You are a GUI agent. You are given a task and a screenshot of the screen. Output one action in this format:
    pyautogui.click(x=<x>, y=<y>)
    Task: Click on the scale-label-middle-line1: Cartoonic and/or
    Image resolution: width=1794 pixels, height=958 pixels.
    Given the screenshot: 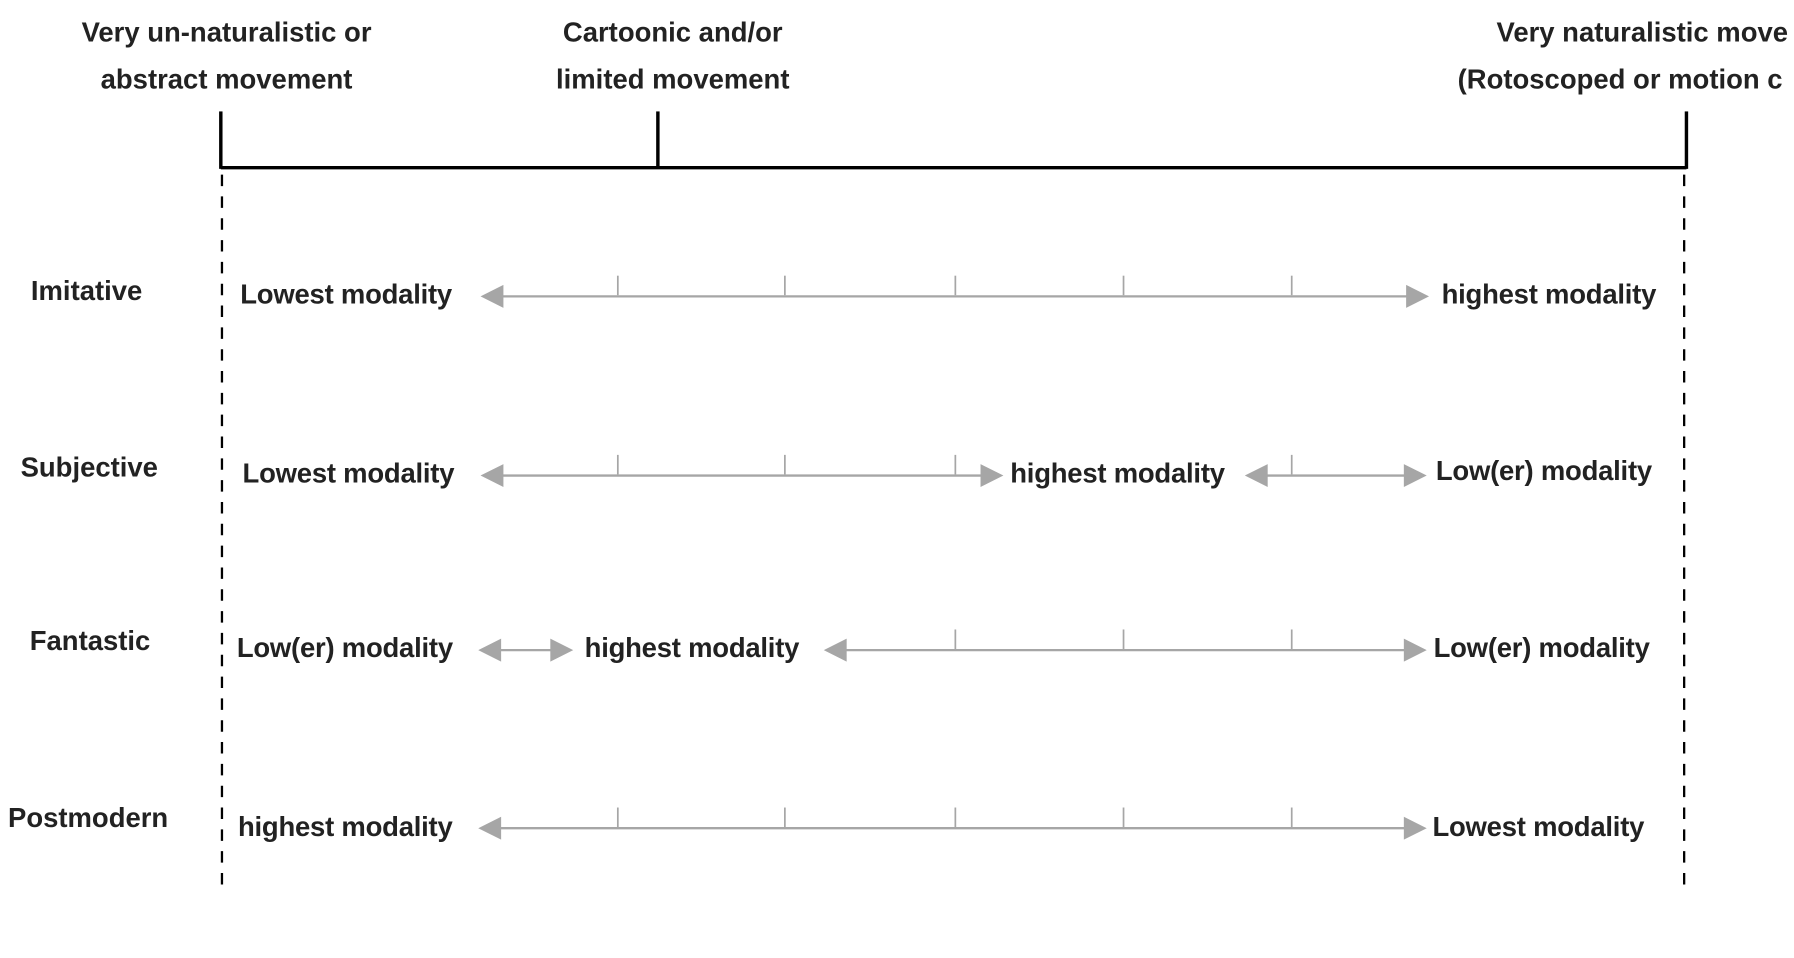 What is the action you would take?
    pyautogui.click(x=672, y=33)
    